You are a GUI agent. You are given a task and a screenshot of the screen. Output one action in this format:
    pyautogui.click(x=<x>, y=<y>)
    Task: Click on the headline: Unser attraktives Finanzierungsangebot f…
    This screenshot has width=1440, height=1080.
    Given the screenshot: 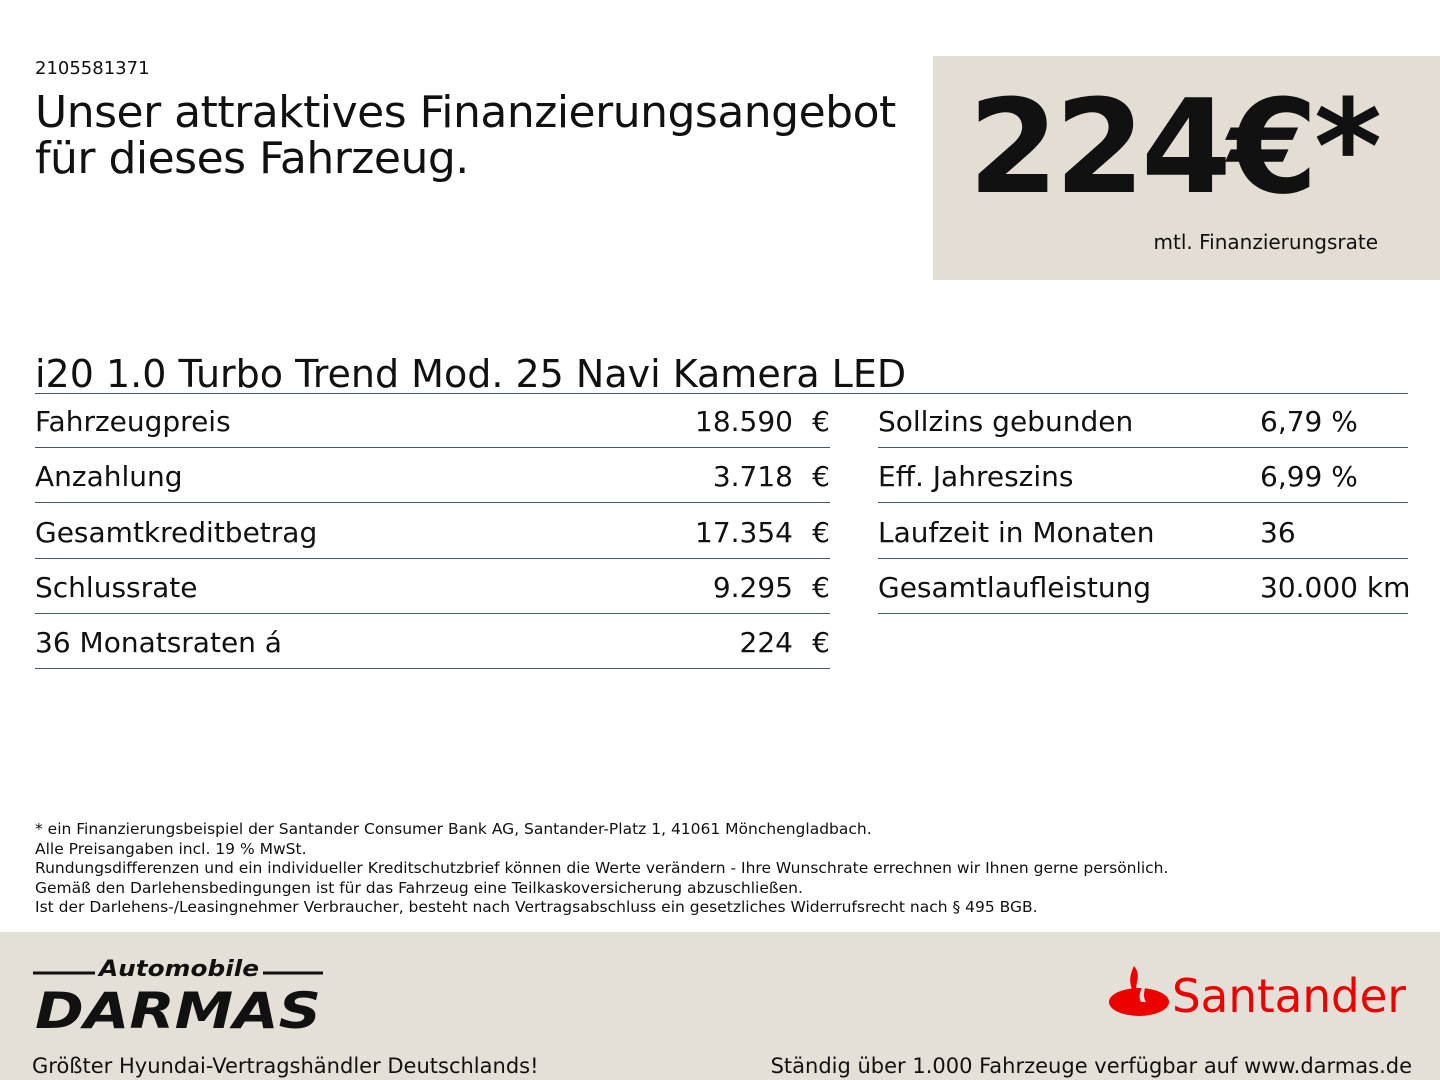 What is the action you would take?
    pyautogui.click(x=465, y=135)
    